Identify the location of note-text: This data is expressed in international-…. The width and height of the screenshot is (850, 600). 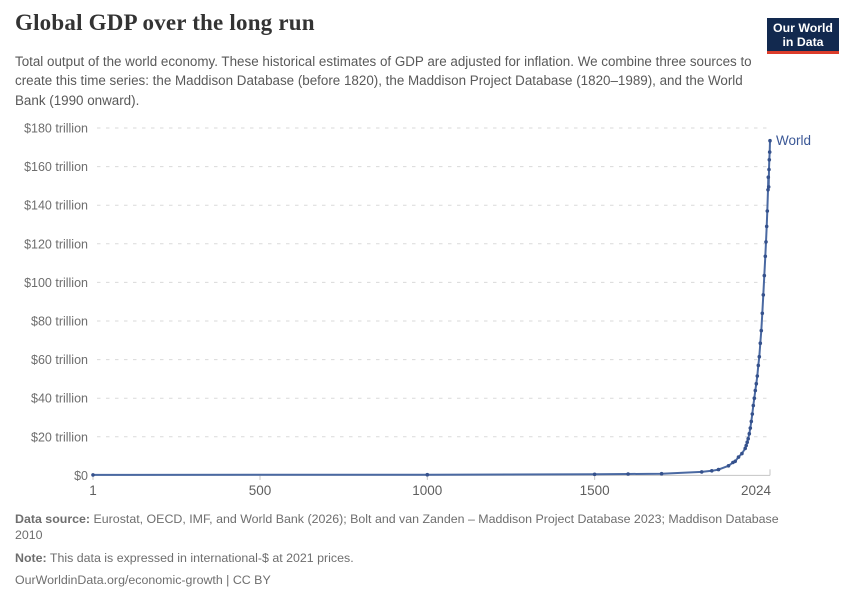
(201, 558).